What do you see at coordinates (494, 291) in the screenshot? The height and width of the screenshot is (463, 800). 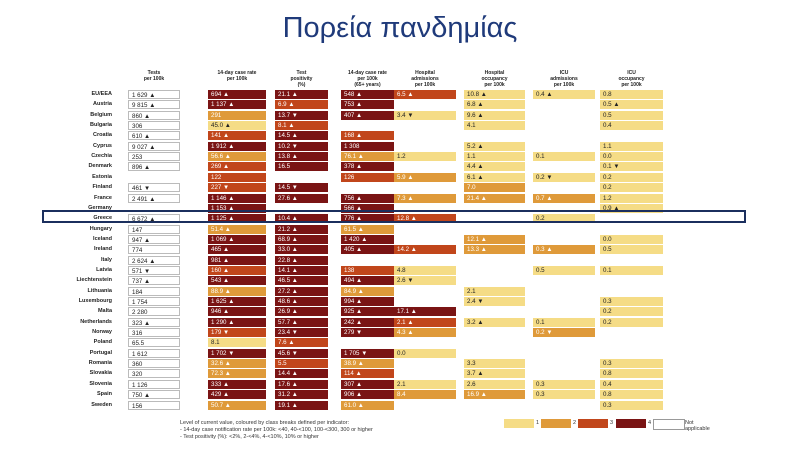 I see `cell-occ: 2.1` at bounding box center [494, 291].